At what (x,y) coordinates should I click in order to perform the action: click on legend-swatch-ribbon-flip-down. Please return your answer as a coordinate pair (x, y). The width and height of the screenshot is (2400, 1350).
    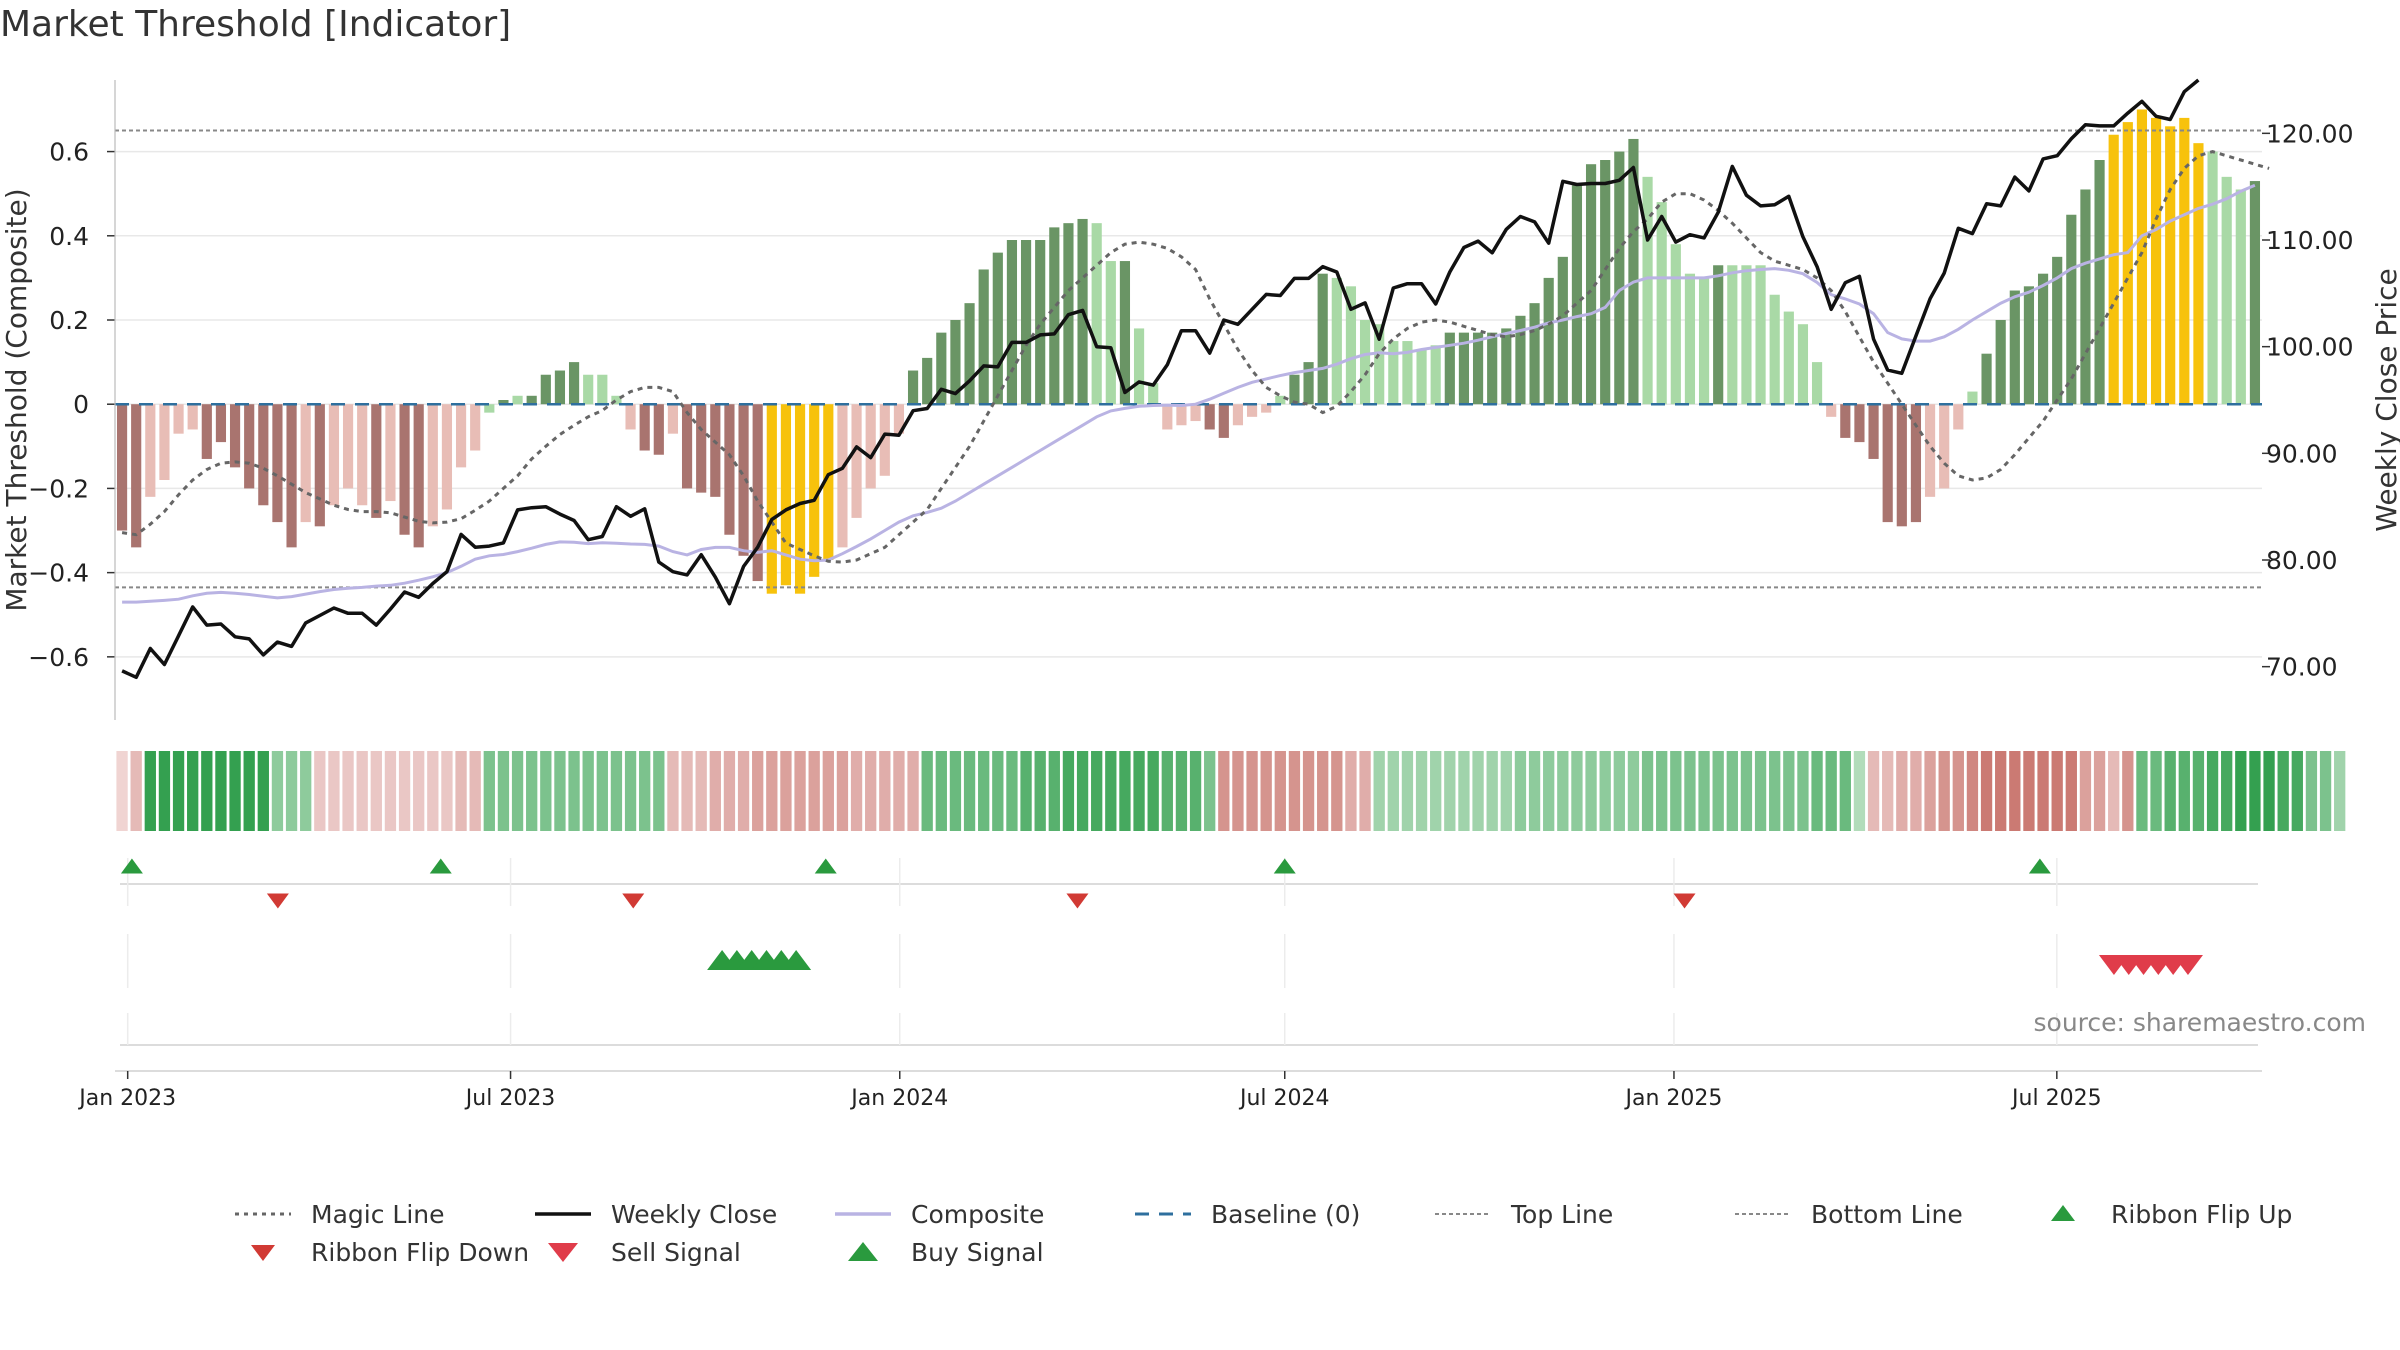
    Looking at the image, I should click on (263, 1253).